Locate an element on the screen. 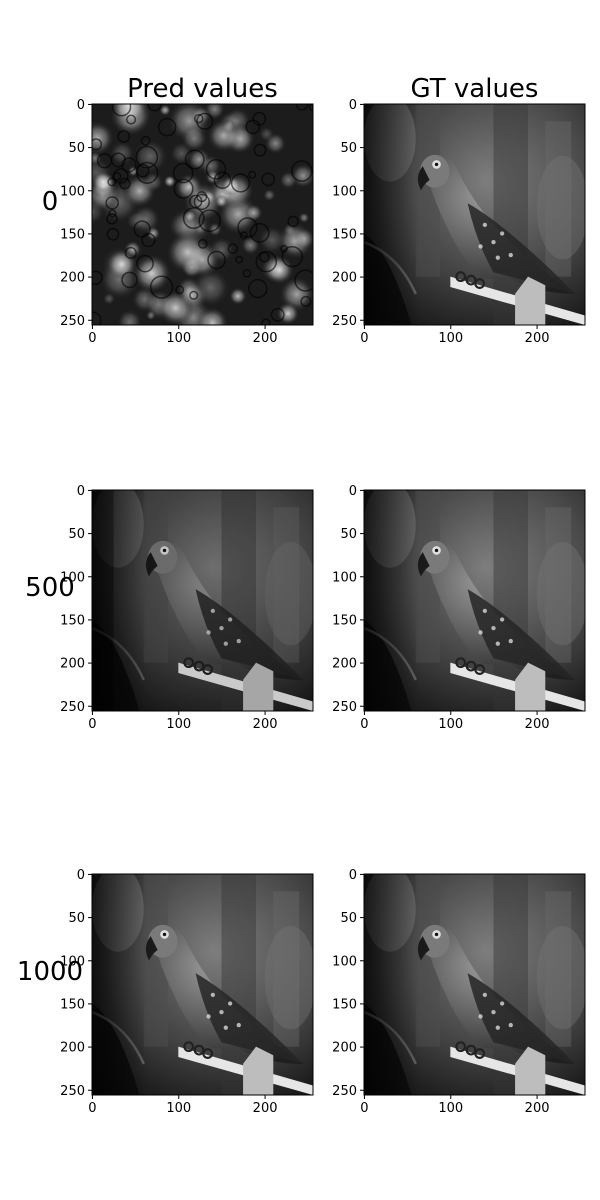 The image size is (600, 1200). panel-gt-row-1000: 0 100 200 0 50 100 150 200 250 is located at coordinates (459, 992).